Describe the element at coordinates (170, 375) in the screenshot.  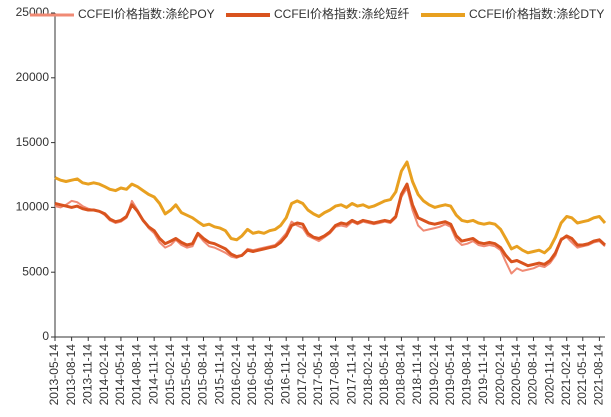
I see `x-tick-label: 2015-02-14` at that location.